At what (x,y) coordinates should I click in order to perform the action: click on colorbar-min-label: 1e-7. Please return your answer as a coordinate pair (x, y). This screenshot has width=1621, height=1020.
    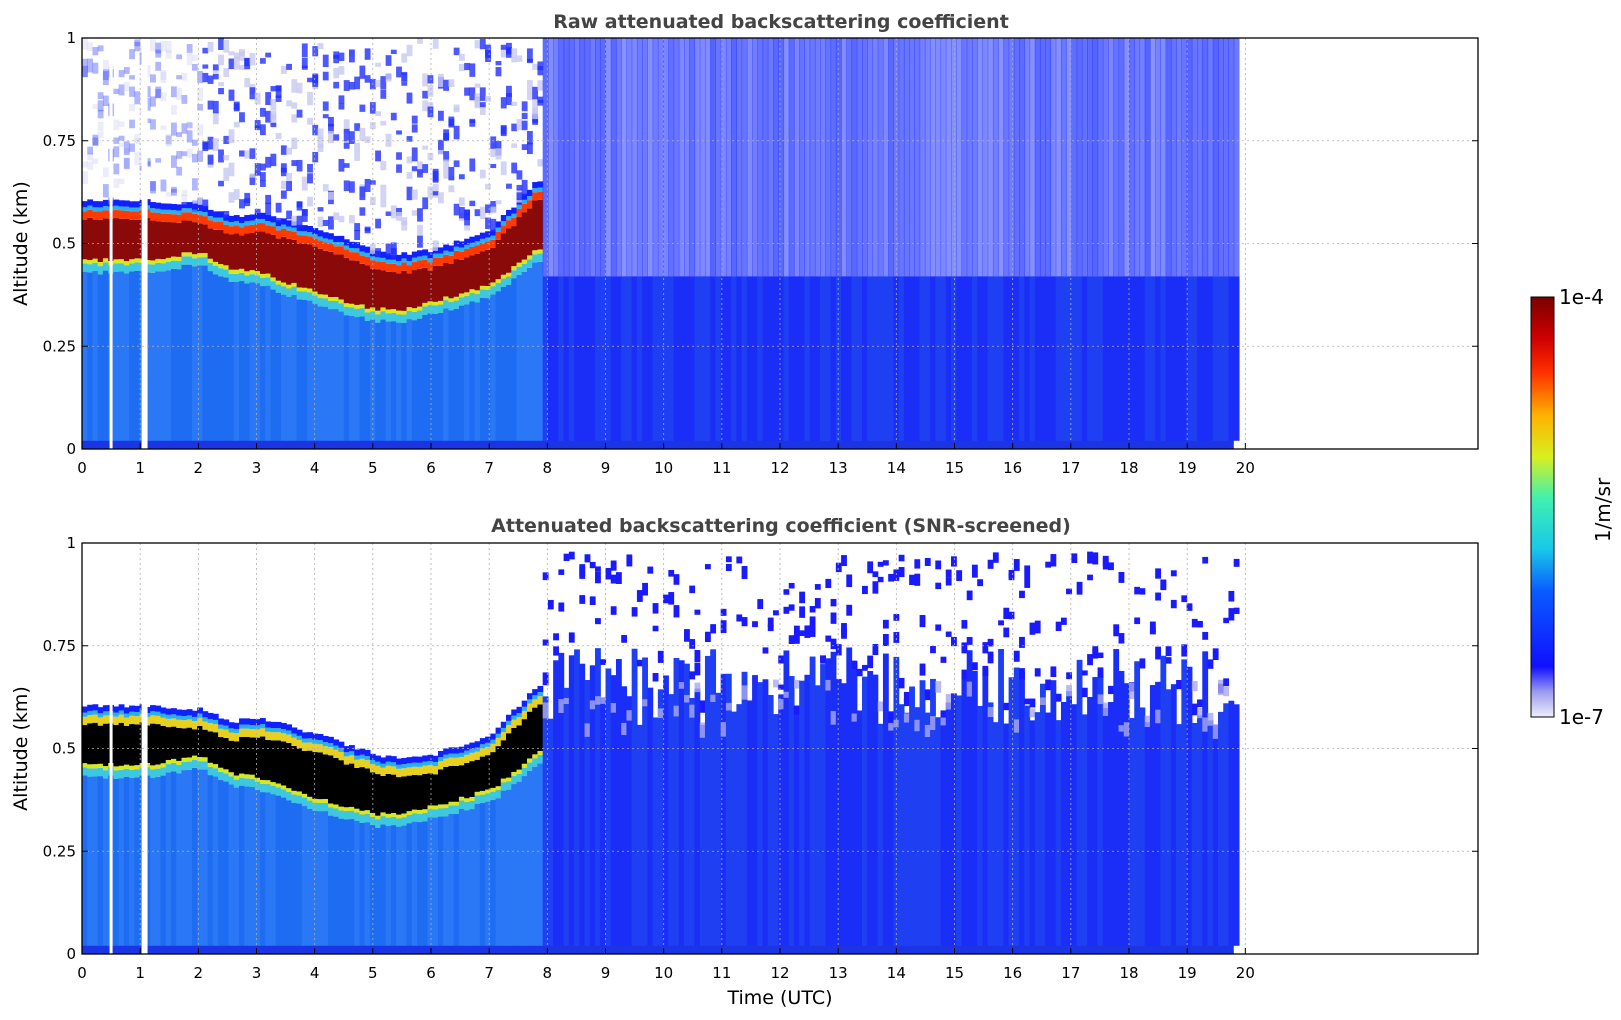
    Looking at the image, I should click on (1581, 717).